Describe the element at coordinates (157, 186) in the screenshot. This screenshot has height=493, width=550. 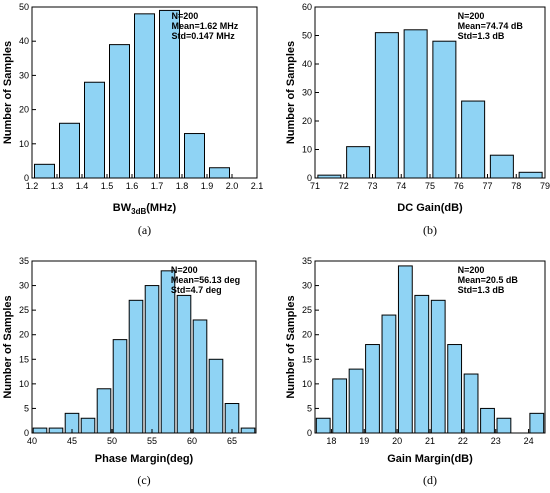
I see `x-tick-label: 1.7` at that location.